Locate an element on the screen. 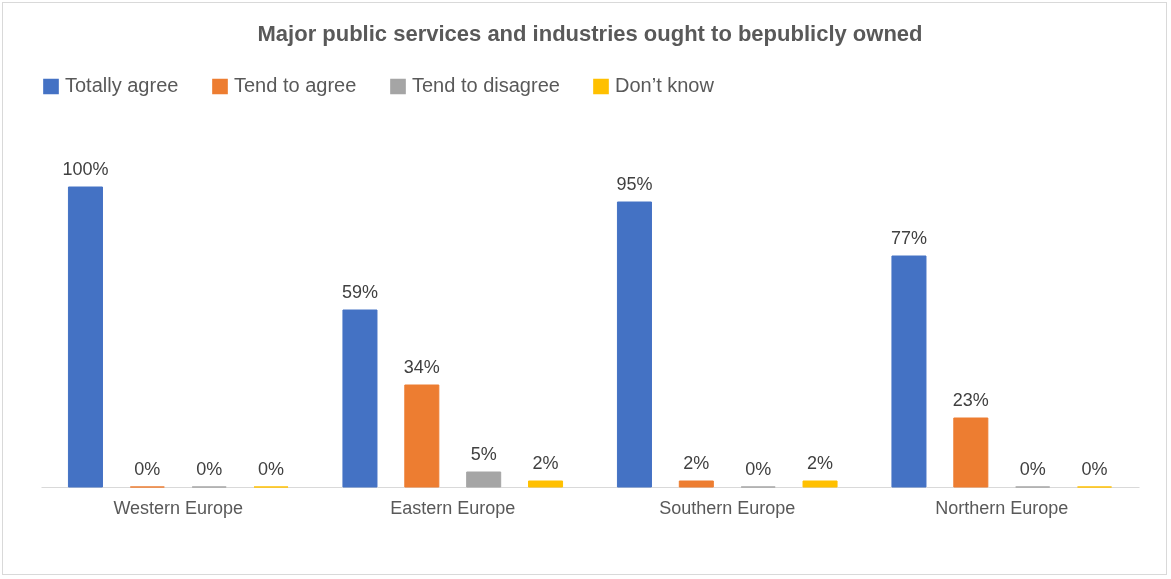 This screenshot has height=579, width=1171. chart-title: Major public services and industries ought to bepublicly owned is located at coordinates (590, 33).